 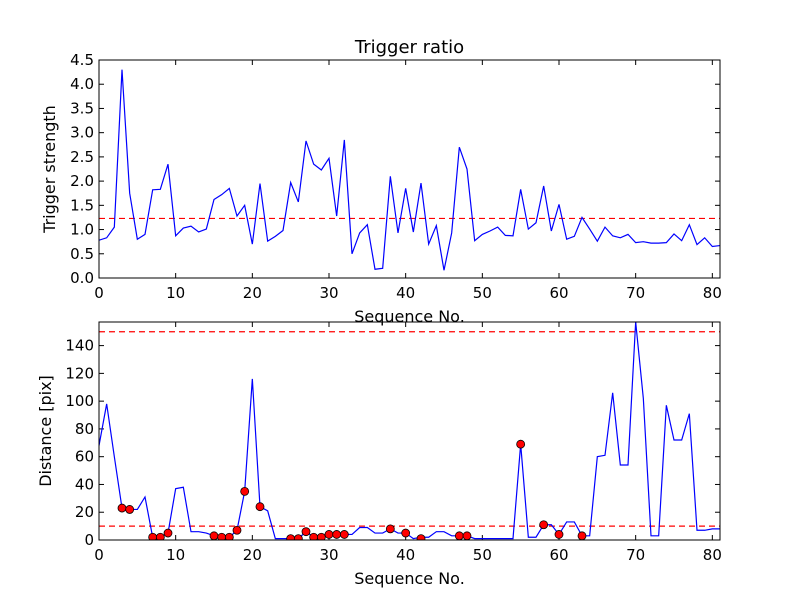 What do you see at coordinates (82, 133) in the screenshot?
I see `y-tick-label: 3.0` at bounding box center [82, 133].